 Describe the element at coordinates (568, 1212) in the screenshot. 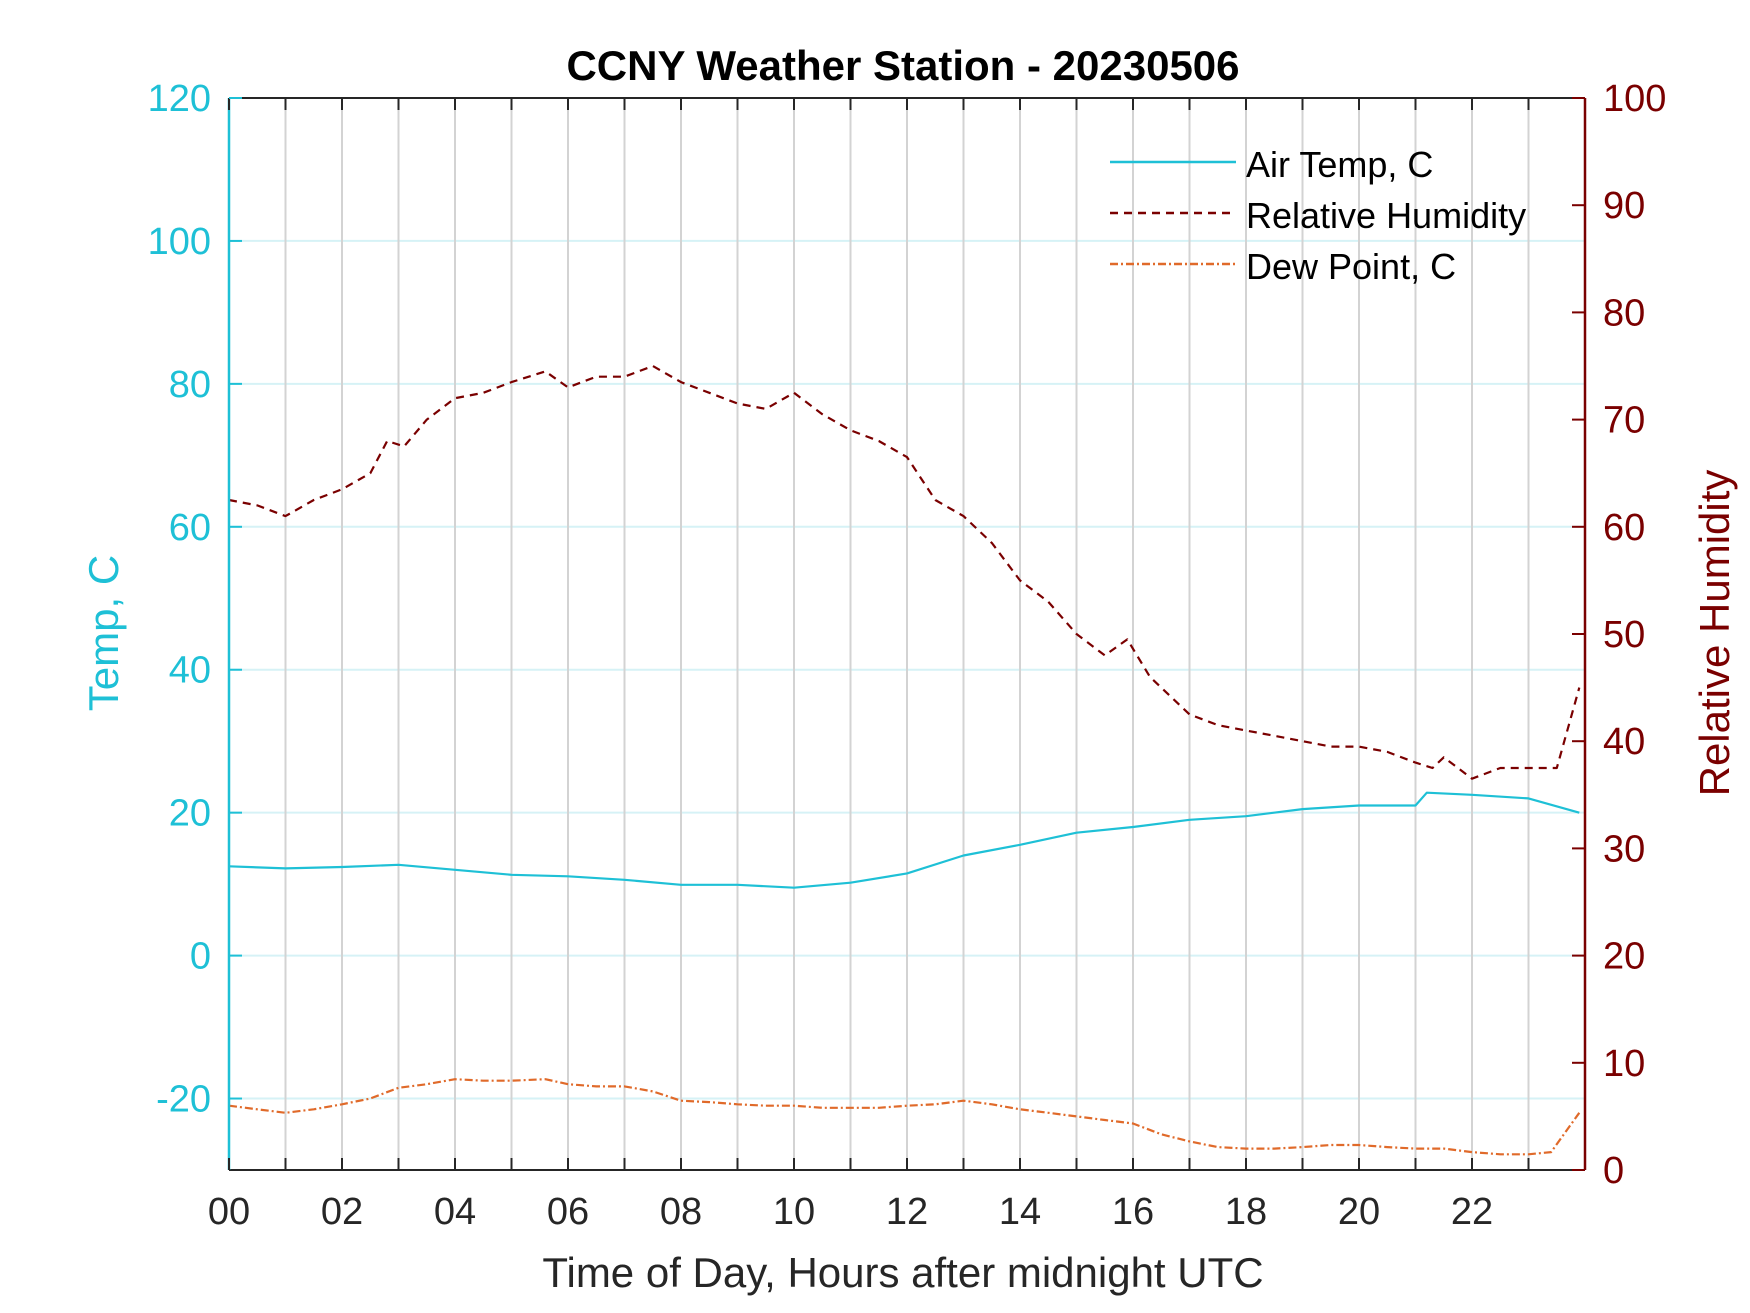

I see `x-tick-label: 06` at that location.